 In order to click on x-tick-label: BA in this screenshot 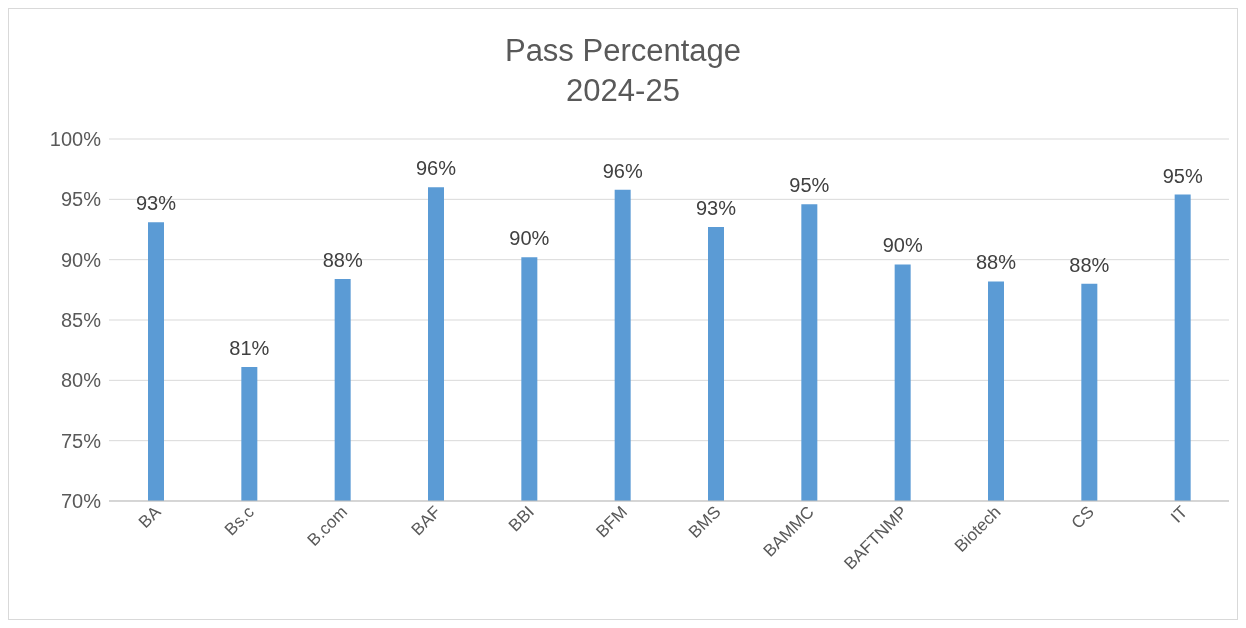, I will do `click(150, 516)`.